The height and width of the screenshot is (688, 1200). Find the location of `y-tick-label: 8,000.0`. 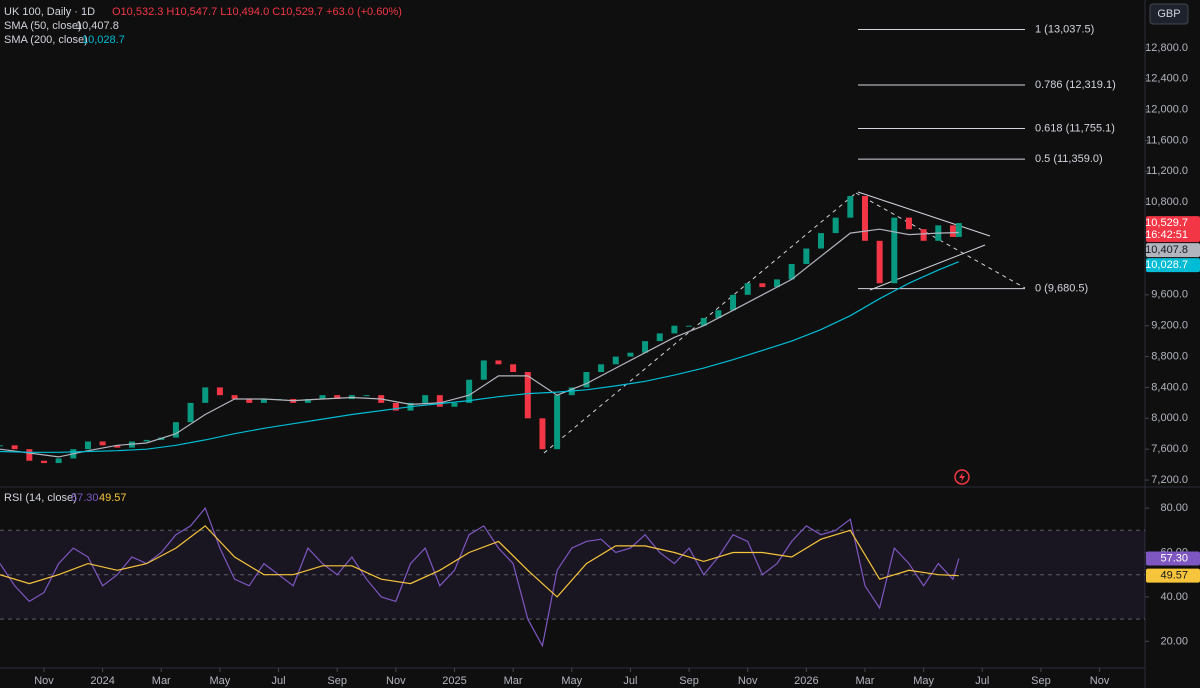

y-tick-label: 8,000.0 is located at coordinates (1169, 418).